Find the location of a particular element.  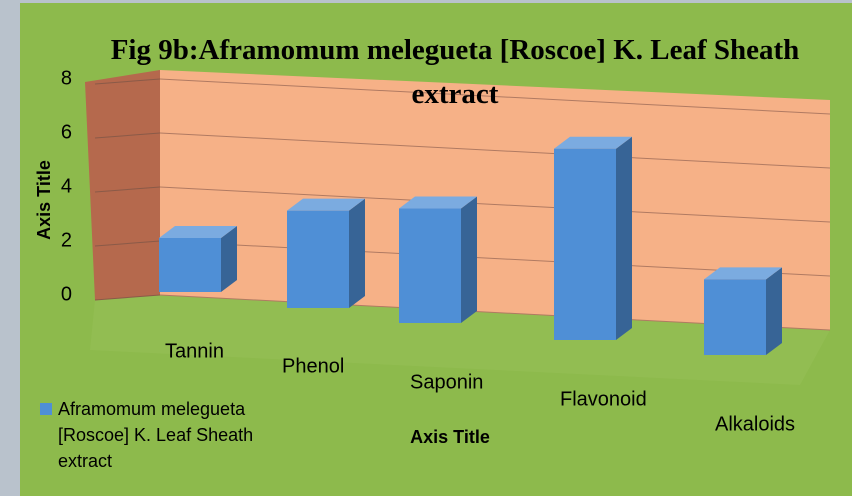

y-tick-label: 2 is located at coordinates (66, 240).